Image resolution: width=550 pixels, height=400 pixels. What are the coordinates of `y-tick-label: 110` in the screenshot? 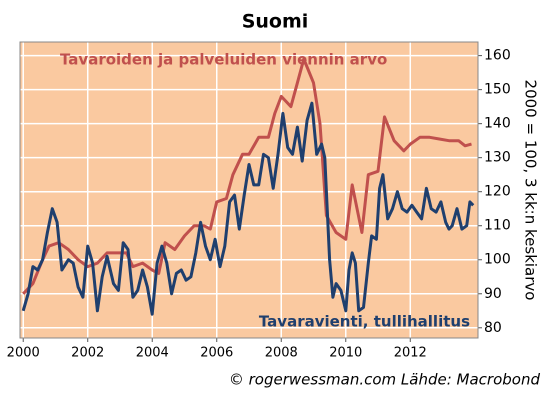 It's located at (497, 226).